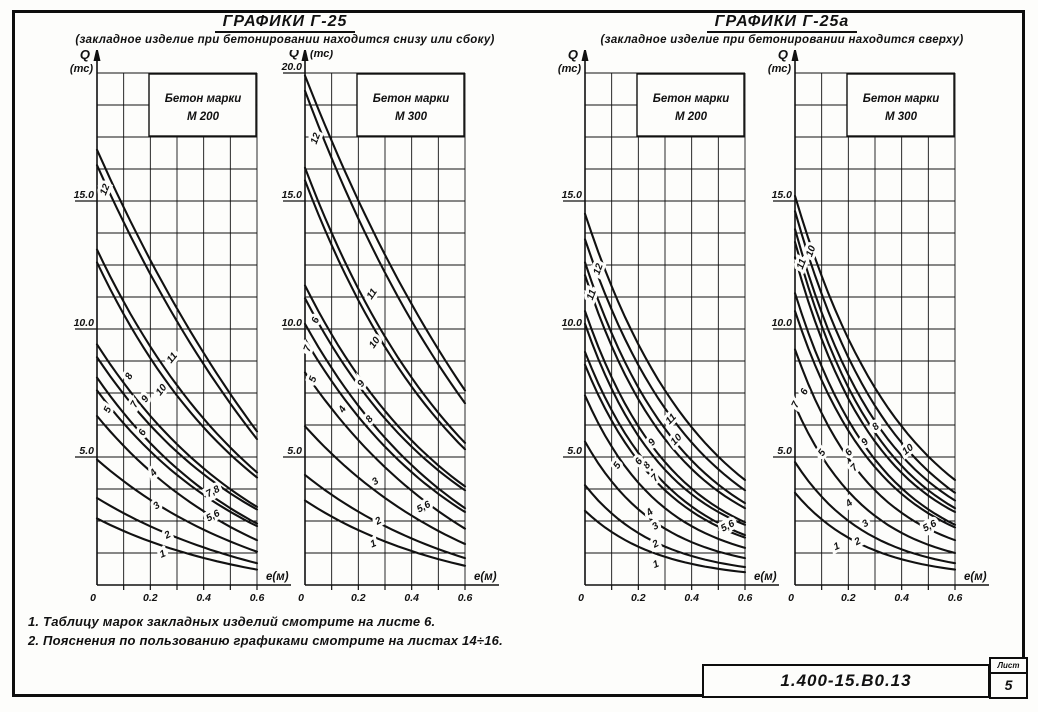  What do you see at coordinates (857, 541) in the screenshot?
I see `curve-label: 2` at bounding box center [857, 541].